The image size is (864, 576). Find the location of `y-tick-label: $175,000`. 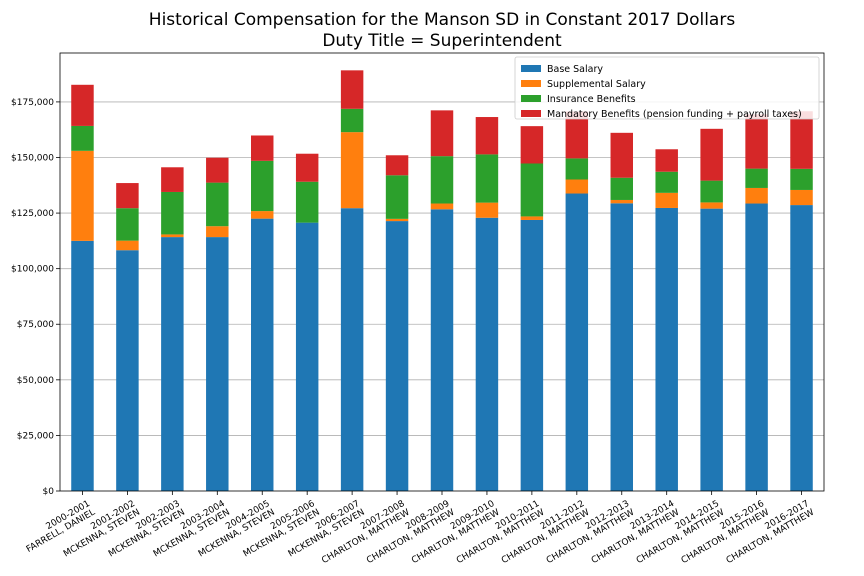

y-tick-label: $175,000 is located at coordinates (32, 103).